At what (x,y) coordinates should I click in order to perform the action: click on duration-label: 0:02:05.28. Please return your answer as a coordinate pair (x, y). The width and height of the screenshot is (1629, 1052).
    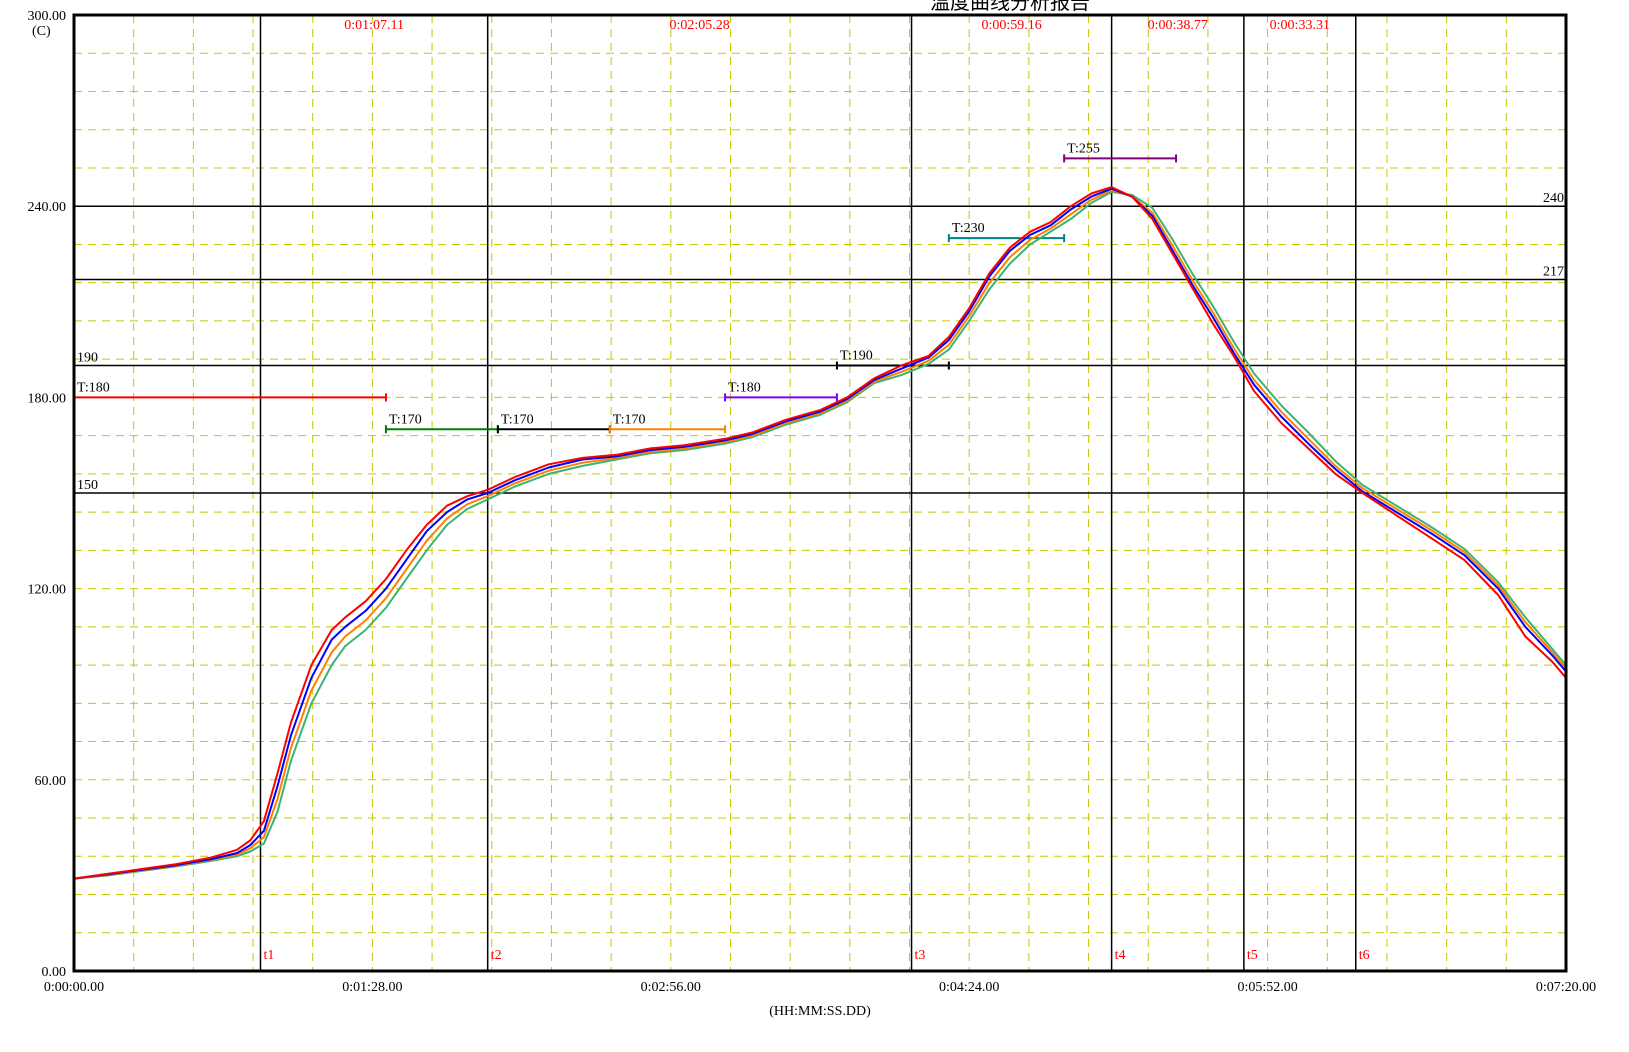
    Looking at the image, I should click on (699, 25).